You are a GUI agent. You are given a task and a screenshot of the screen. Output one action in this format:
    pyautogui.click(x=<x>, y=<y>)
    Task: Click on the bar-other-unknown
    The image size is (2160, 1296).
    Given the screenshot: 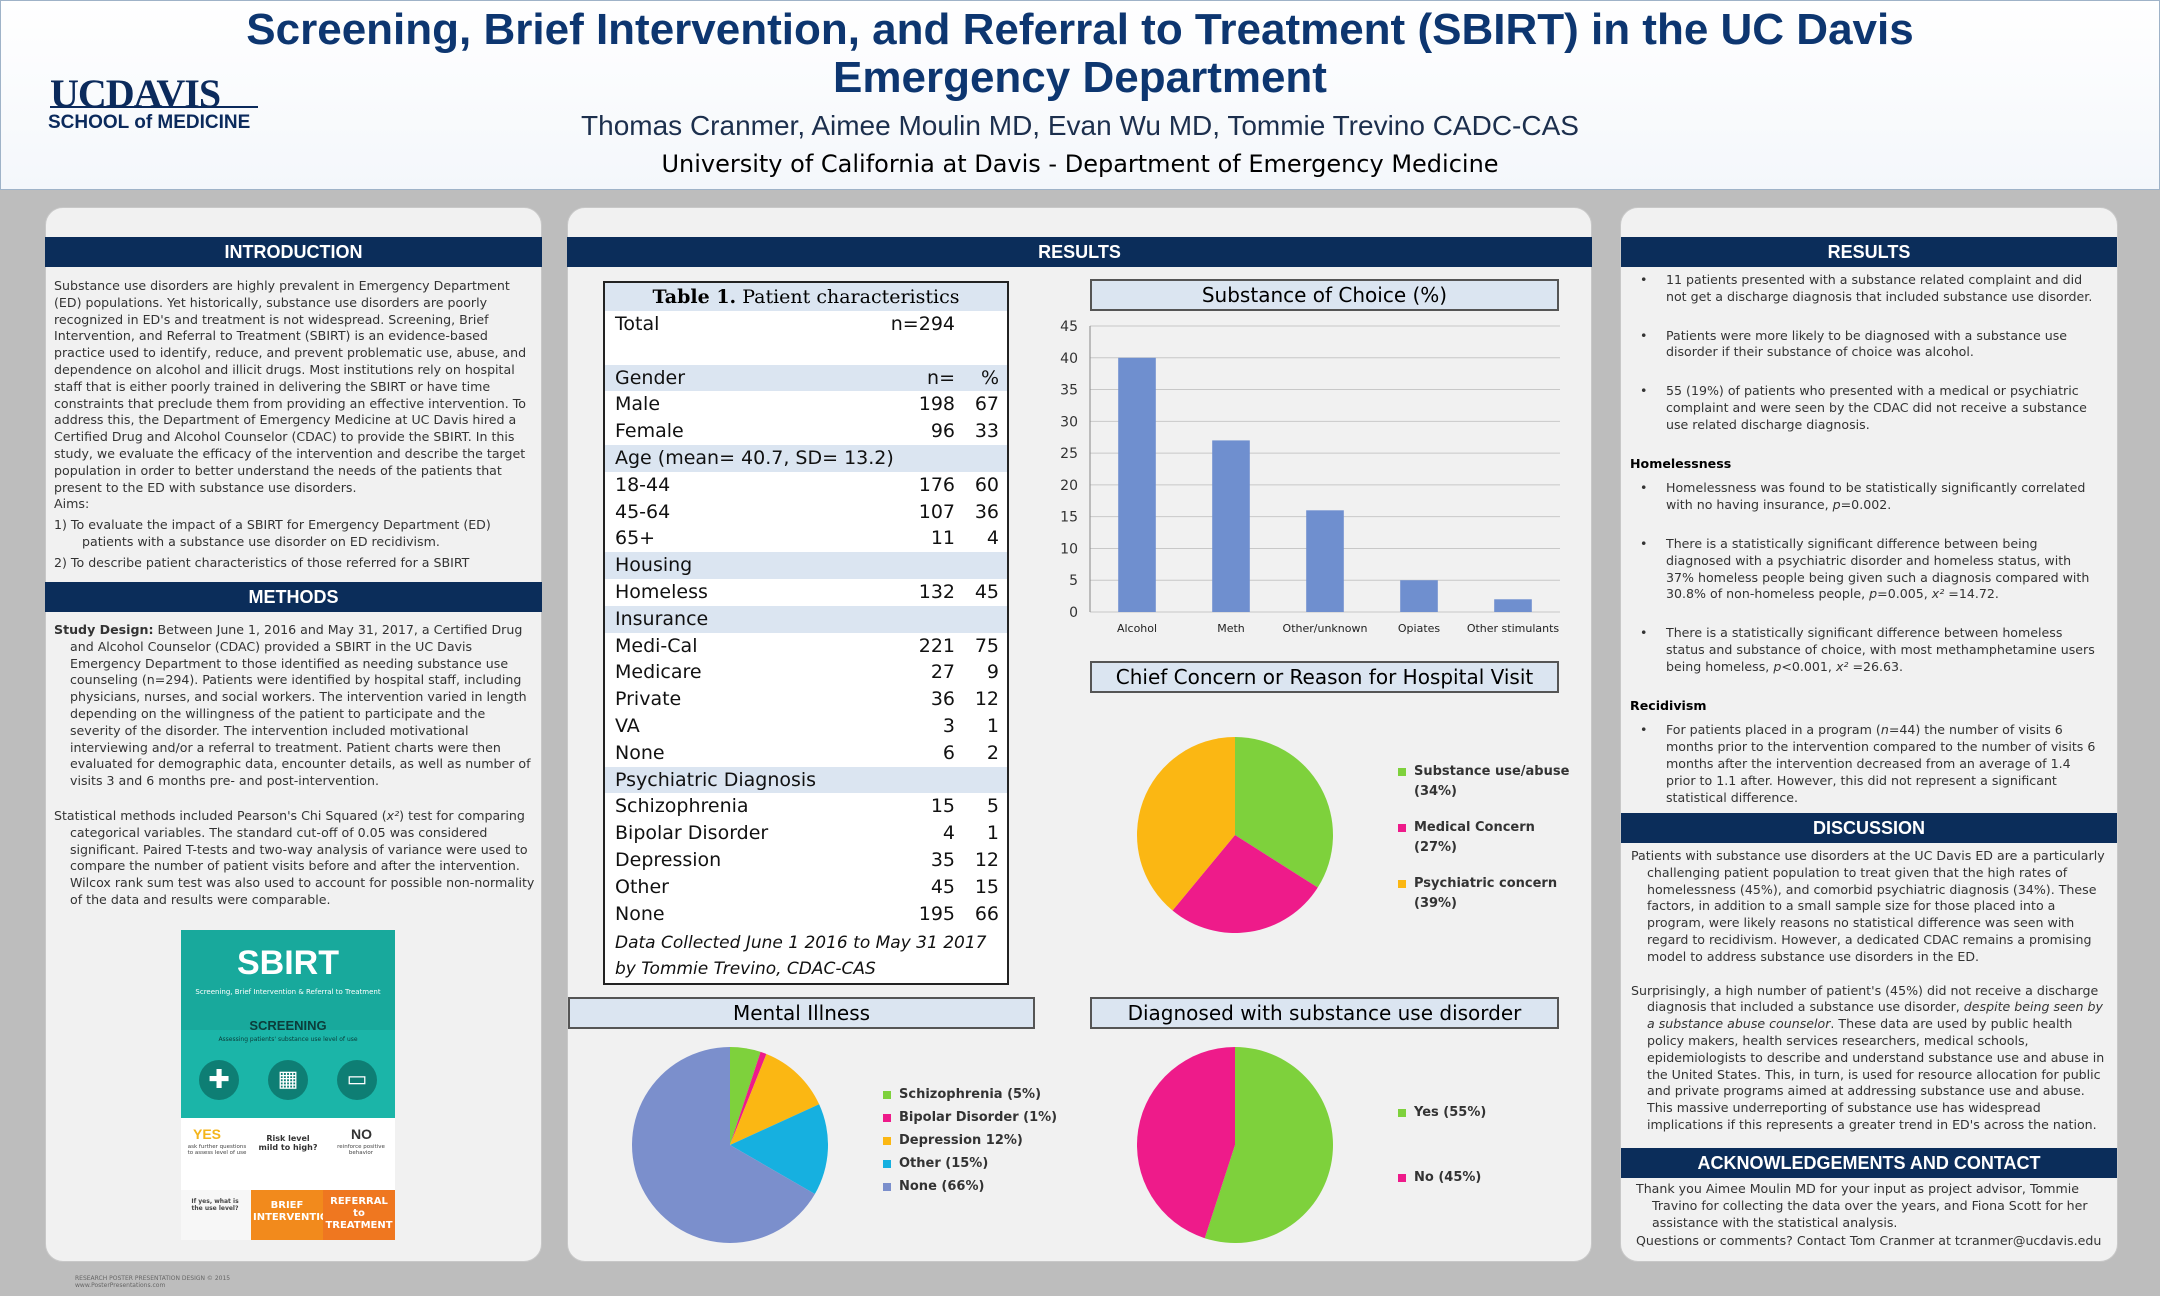 What is the action you would take?
    pyautogui.click(x=1325, y=561)
    